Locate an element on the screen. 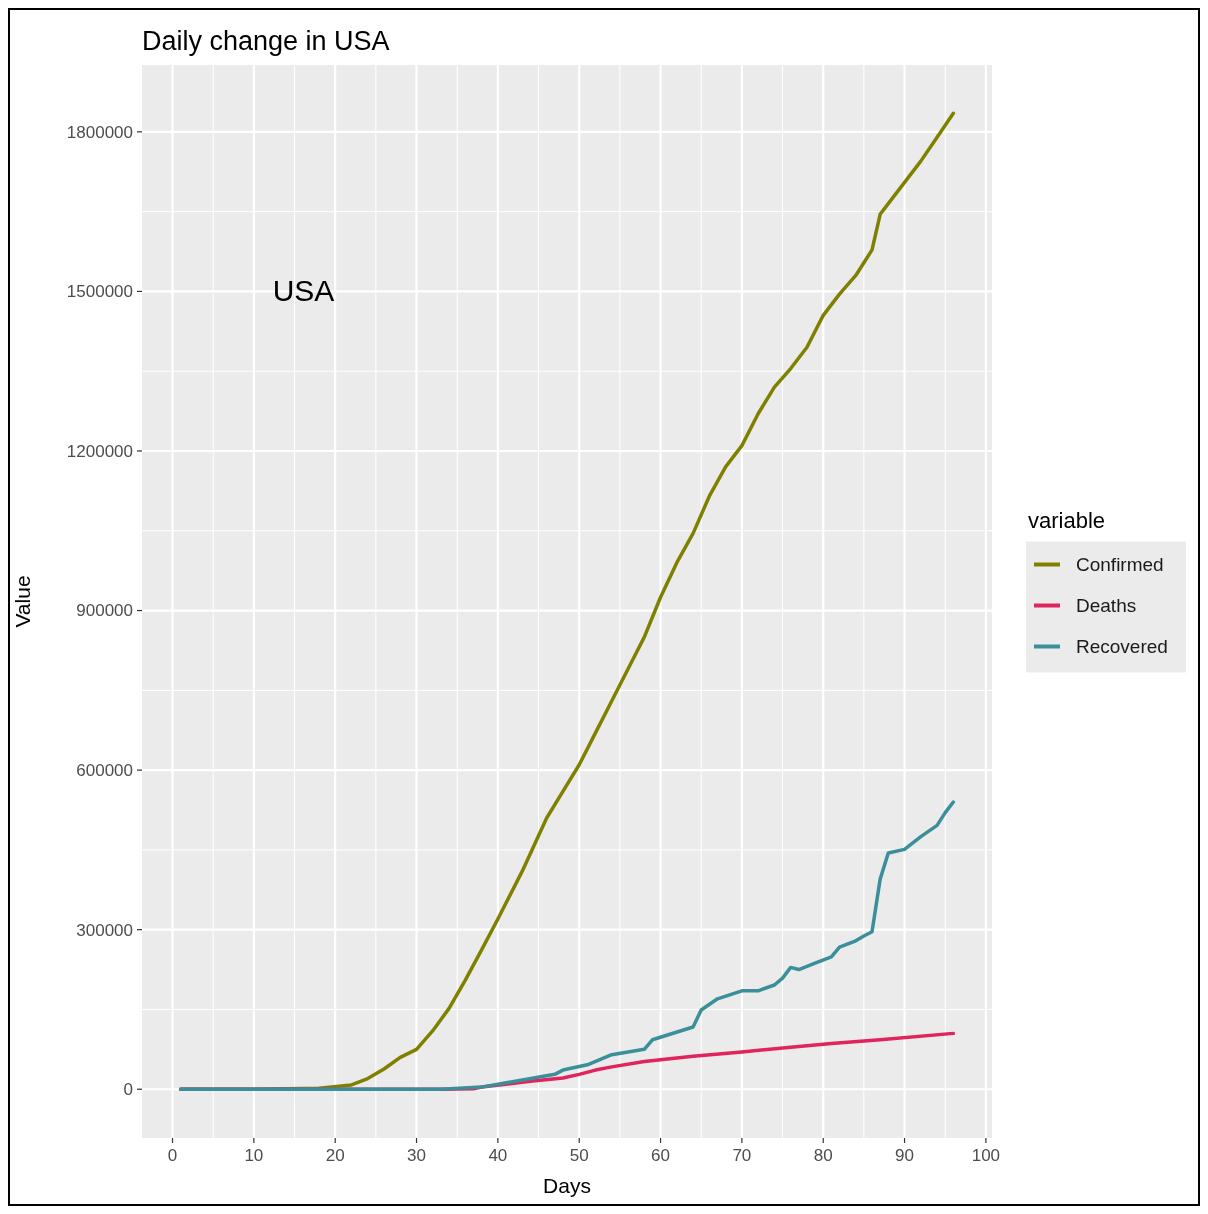 The height and width of the screenshot is (1214, 1208). y-tick-label: 900000 is located at coordinates (104, 611).